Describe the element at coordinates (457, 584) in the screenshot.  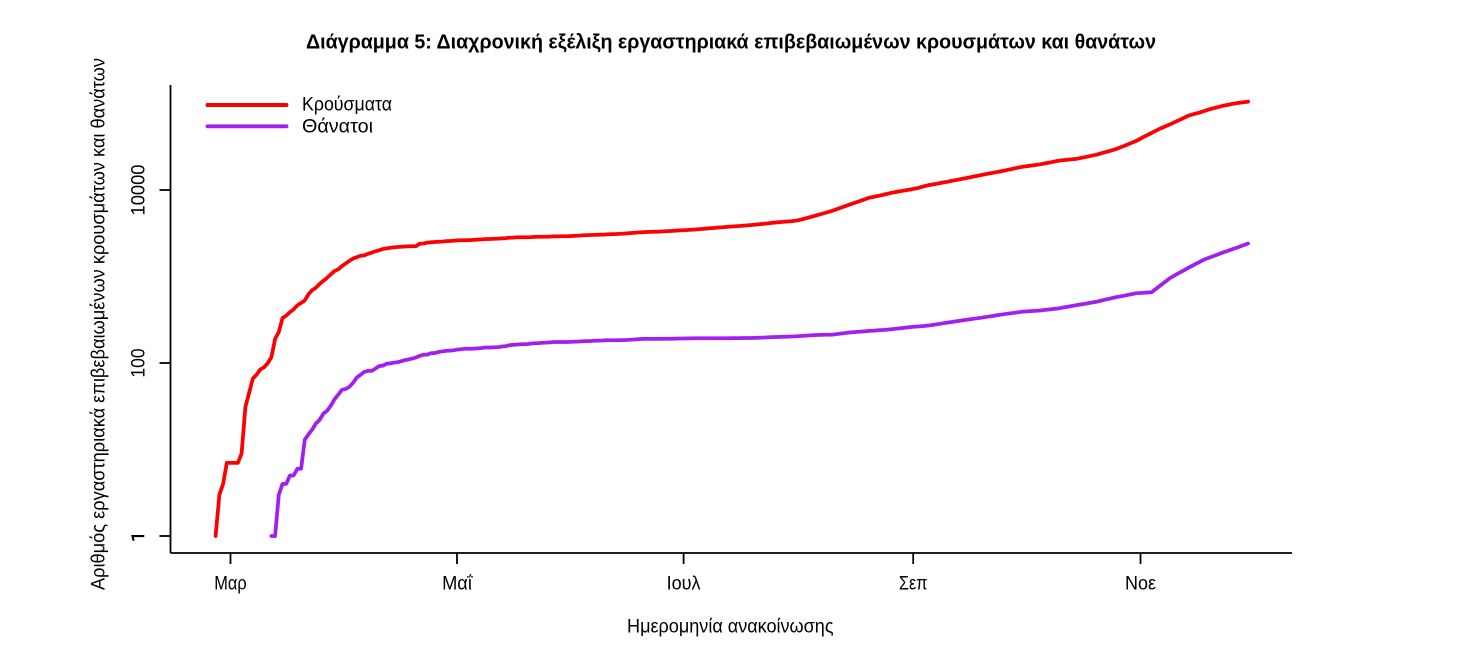
I see `svg-text: Μαΐ` at that location.